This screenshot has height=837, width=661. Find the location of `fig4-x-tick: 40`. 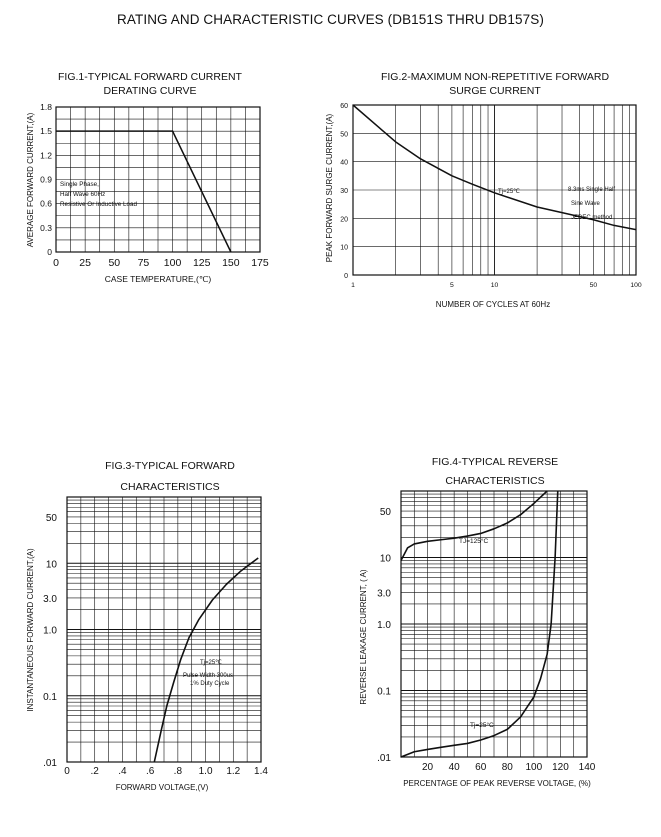

fig4-x-tick: 40 is located at coordinates (455, 767).